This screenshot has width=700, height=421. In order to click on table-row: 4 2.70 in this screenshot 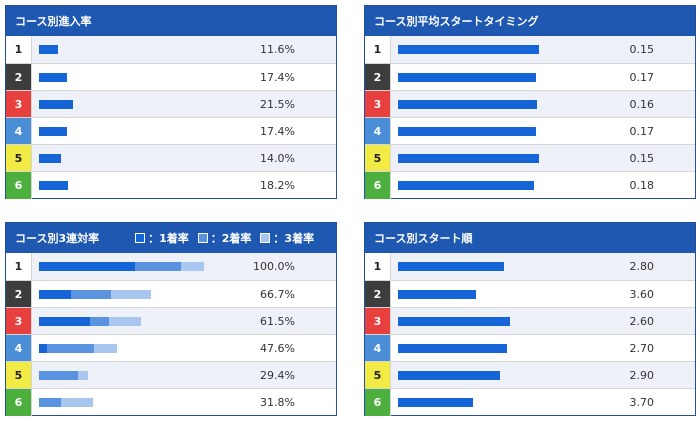, I will do `click(530, 348)`.